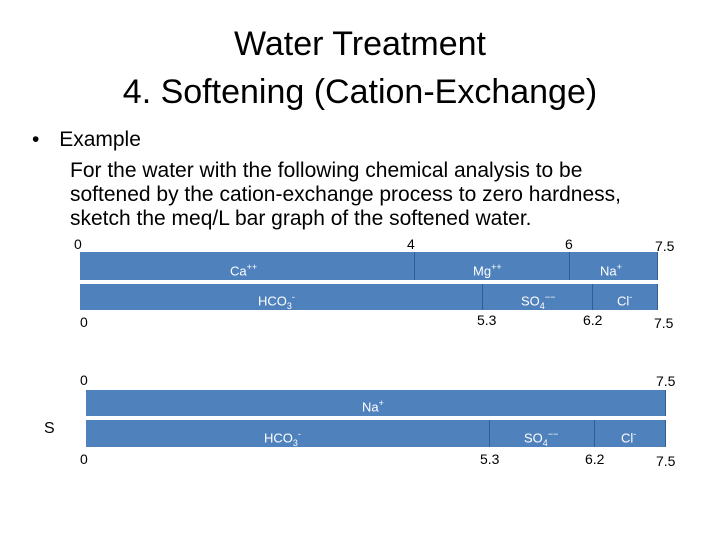 The width and height of the screenshot is (720, 540). What do you see at coordinates (360, 44) in the screenshot?
I see `slide-title-line-1: Water Treatment` at bounding box center [360, 44].